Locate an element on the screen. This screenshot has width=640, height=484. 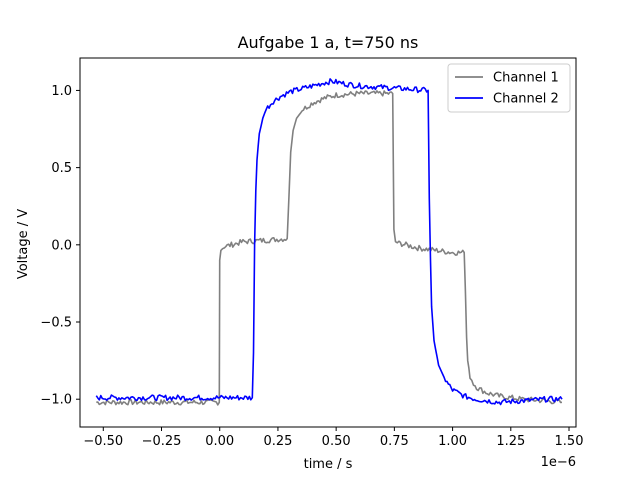
y-tick-label: 1.0 is located at coordinates (61, 91).